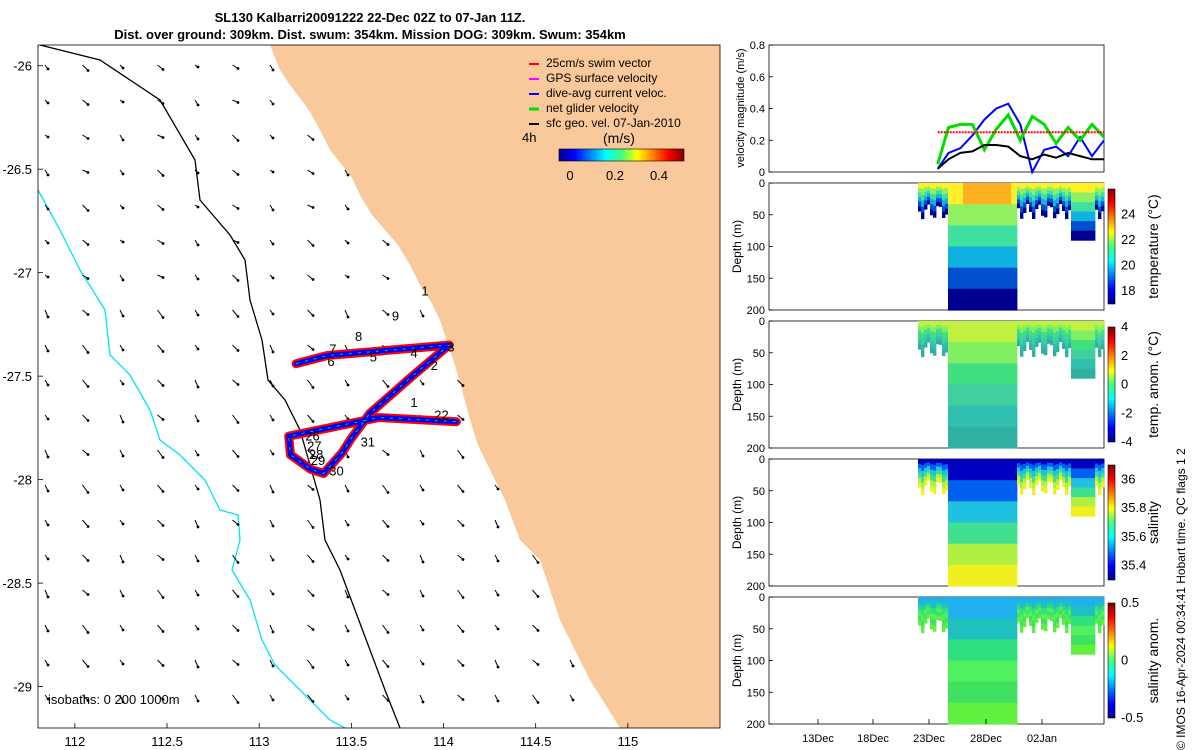 This screenshot has width=1200, height=750. What do you see at coordinates (316, 454) in the screenshot?
I see `day-label: 28` at bounding box center [316, 454].